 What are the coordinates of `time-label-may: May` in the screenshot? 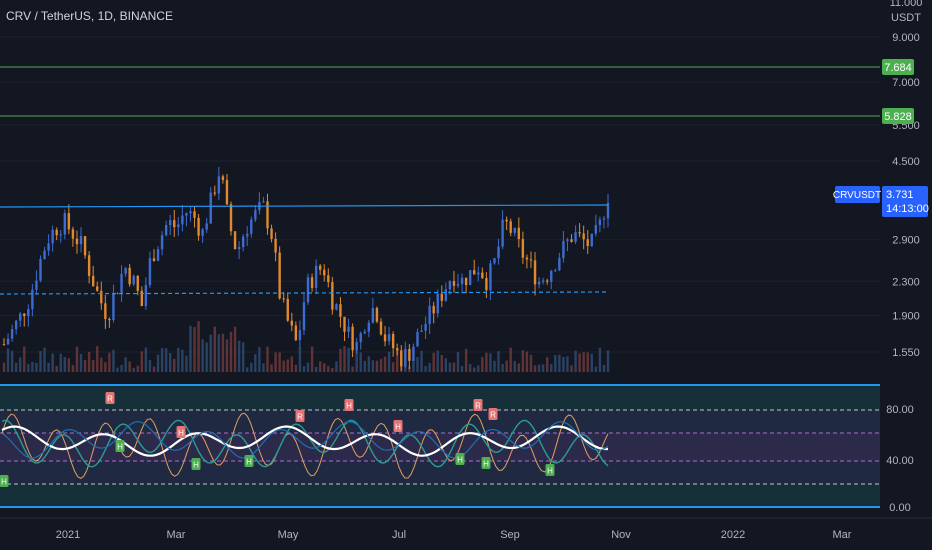 It's located at (288, 535).